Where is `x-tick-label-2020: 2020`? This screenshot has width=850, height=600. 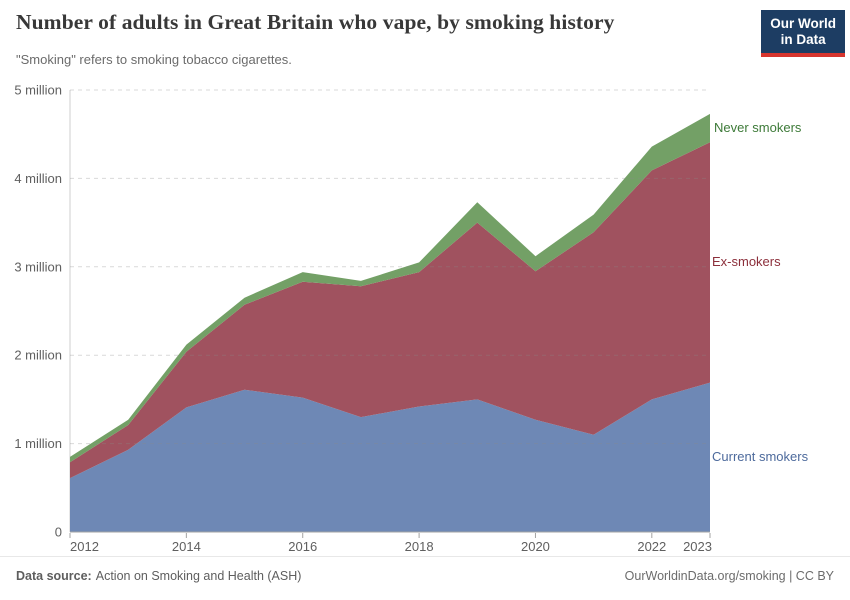 x-tick-label-2020: 2020 is located at coordinates (535, 546).